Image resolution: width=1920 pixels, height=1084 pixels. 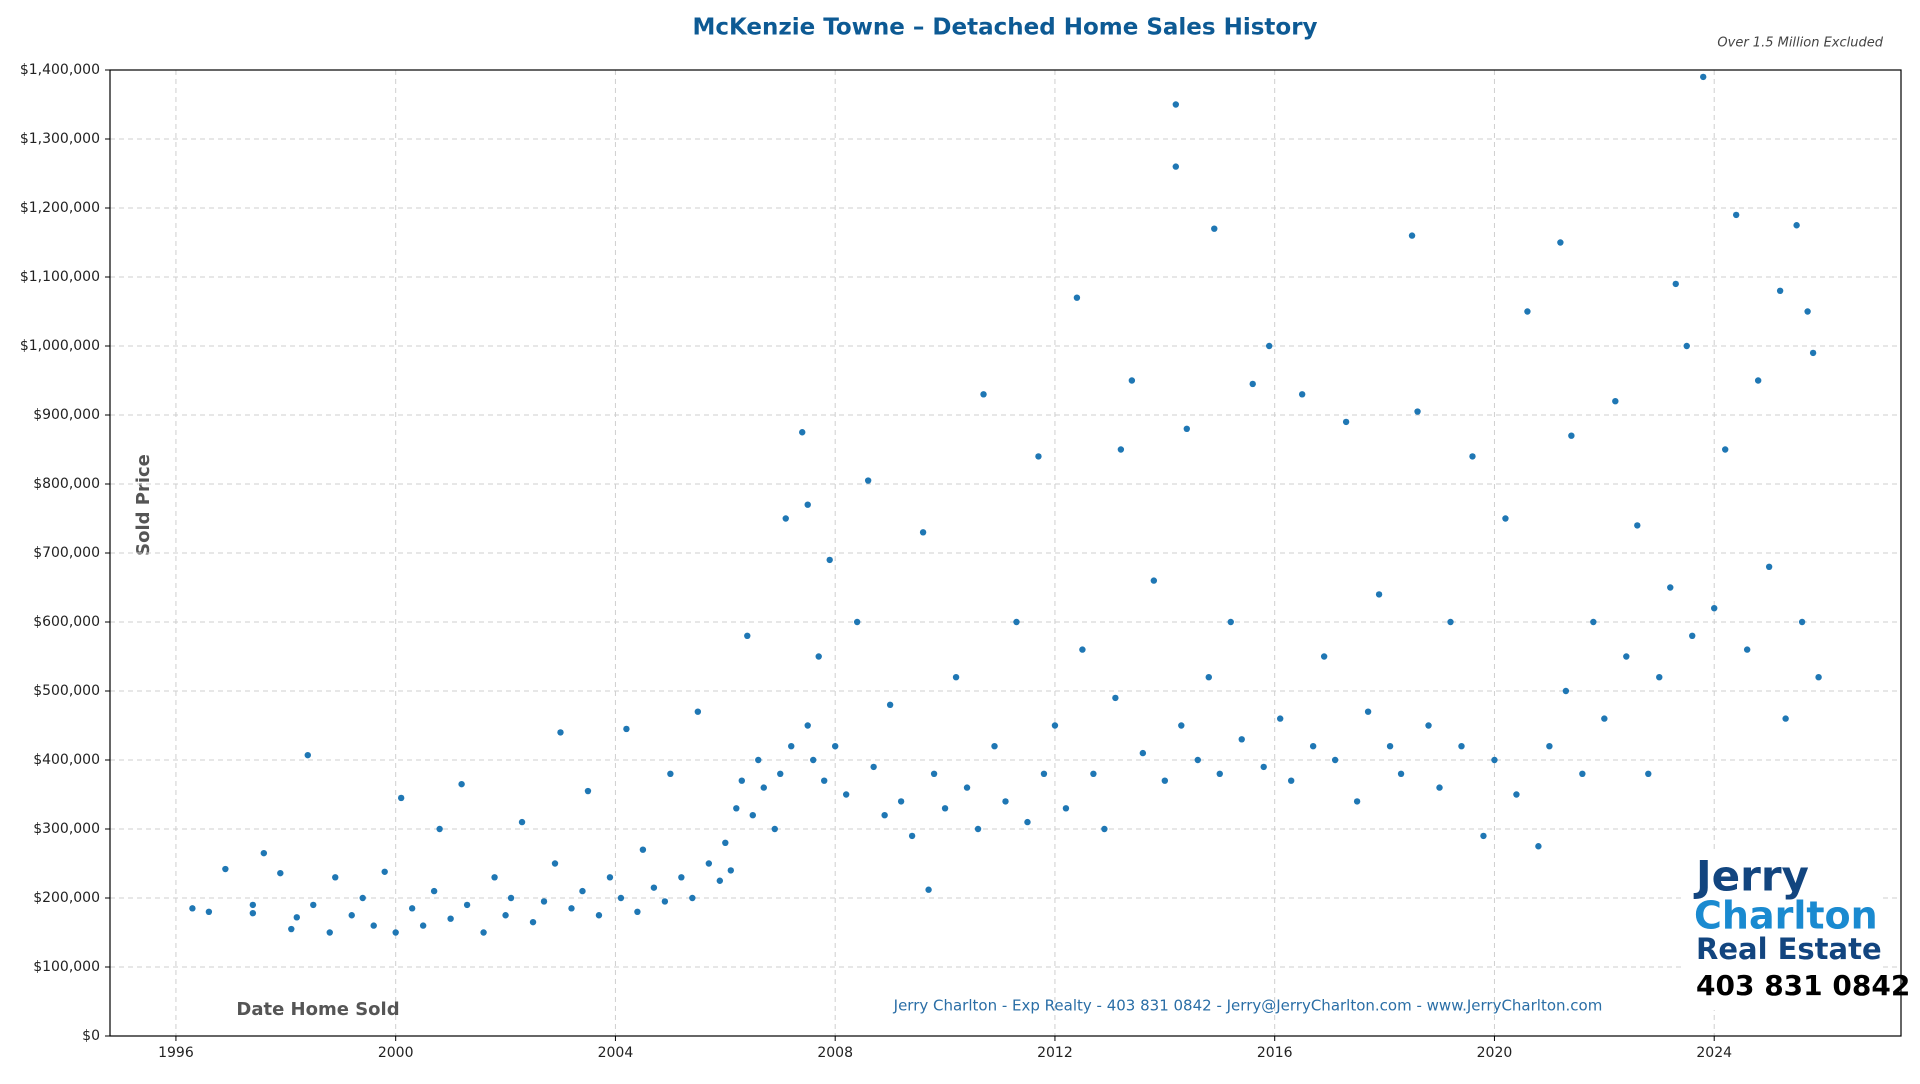 What do you see at coordinates (66, 967) in the screenshot?
I see `y-tick-label: $100,000` at bounding box center [66, 967].